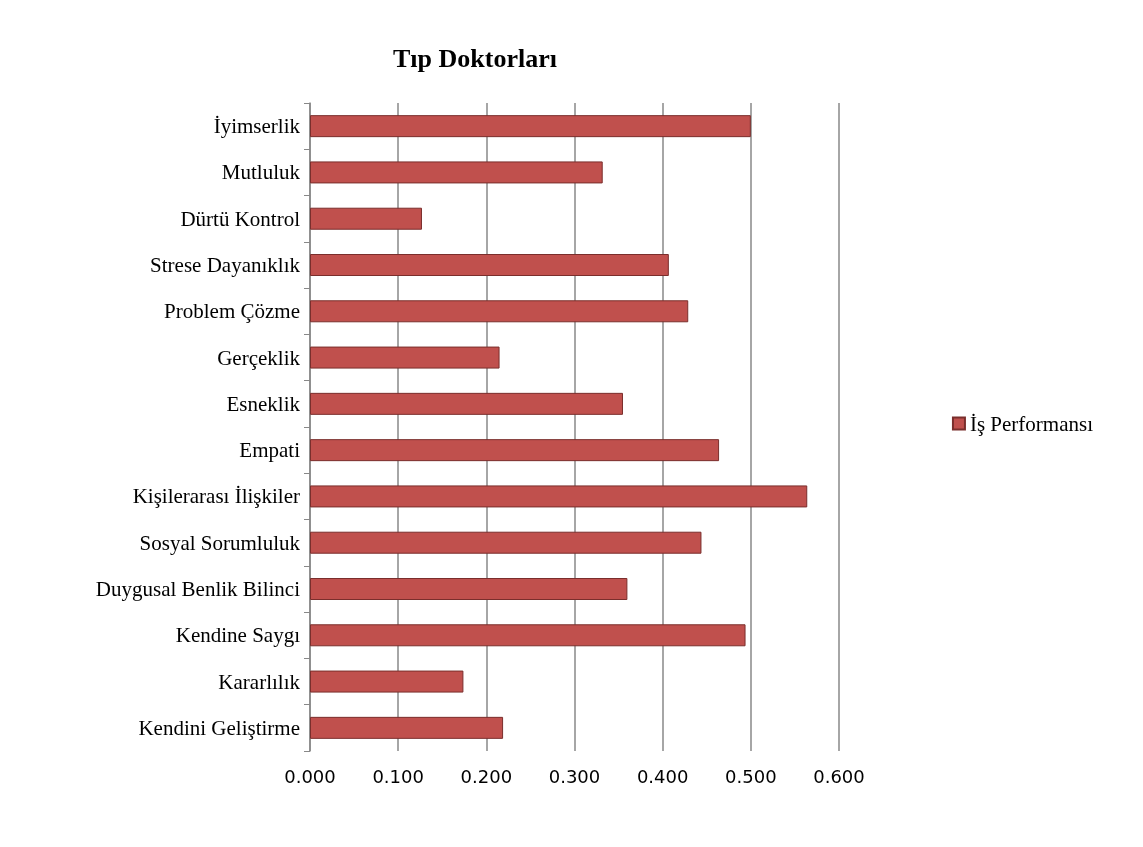 The height and width of the screenshot is (847, 1143). Describe the element at coordinates (257, 126) in the screenshot. I see `y-tick-label: İyimserlik` at that location.